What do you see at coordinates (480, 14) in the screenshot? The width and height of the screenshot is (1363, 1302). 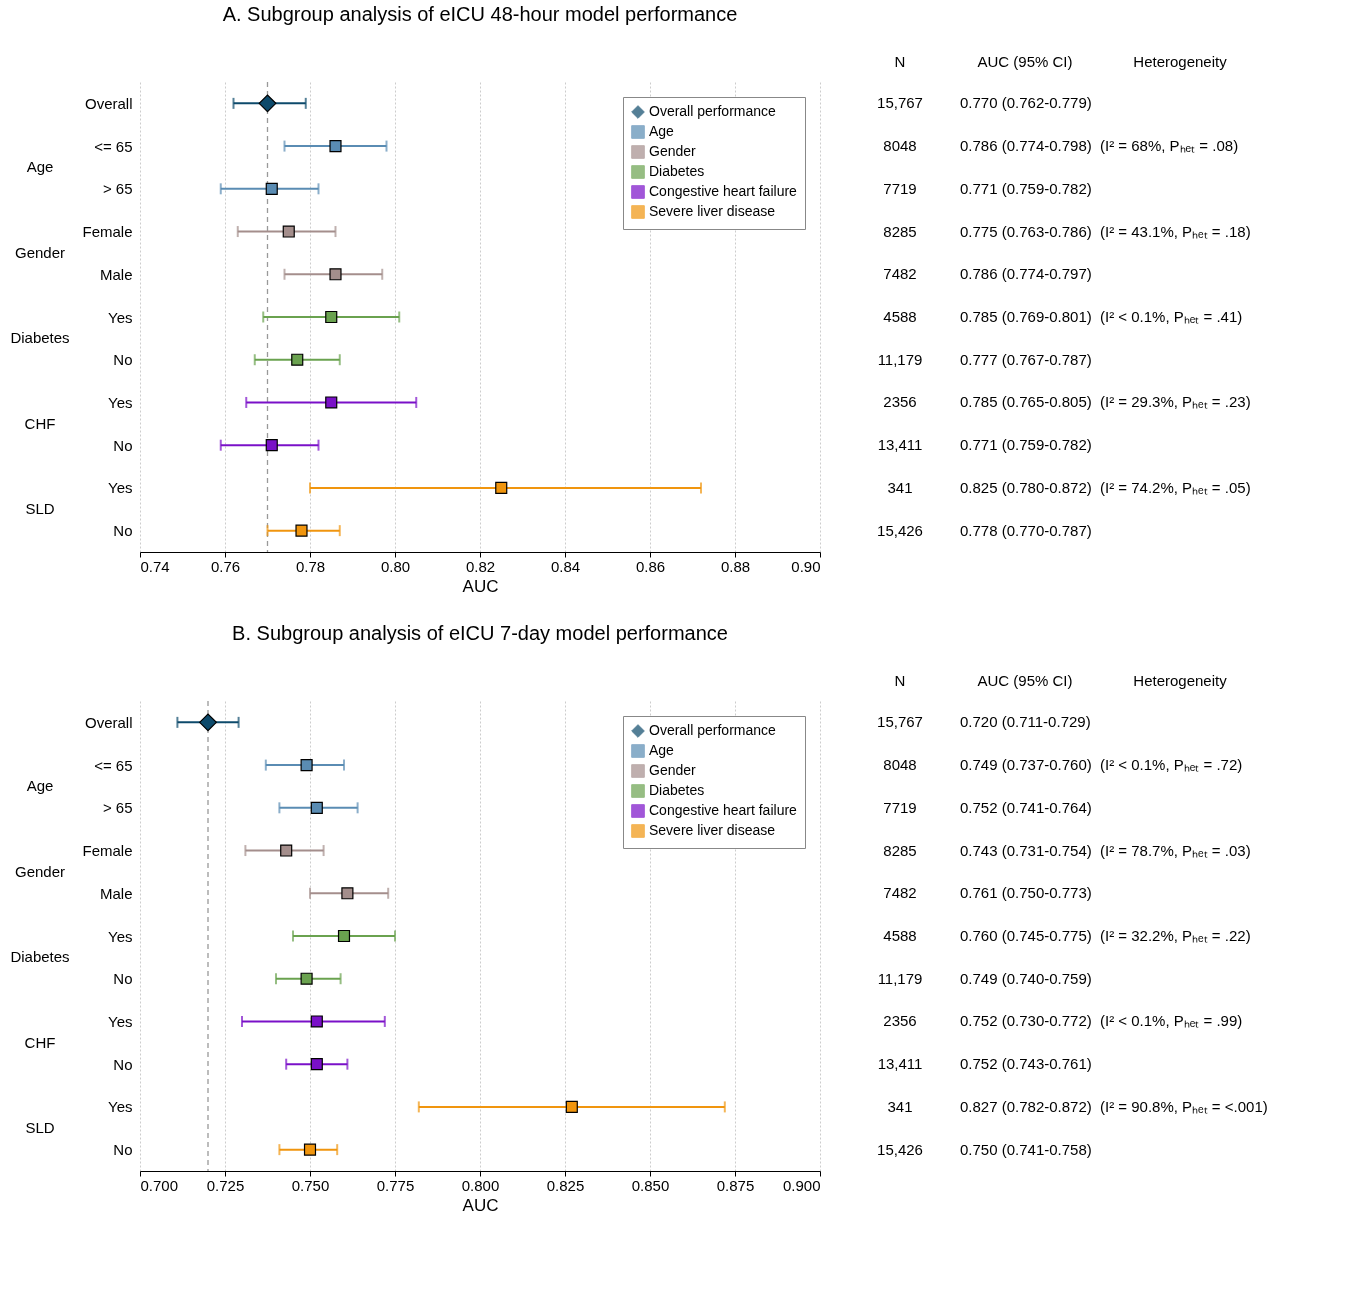 I see `chart-title: A. Subgroup analysis of eICU 48-hour model performance` at bounding box center [480, 14].